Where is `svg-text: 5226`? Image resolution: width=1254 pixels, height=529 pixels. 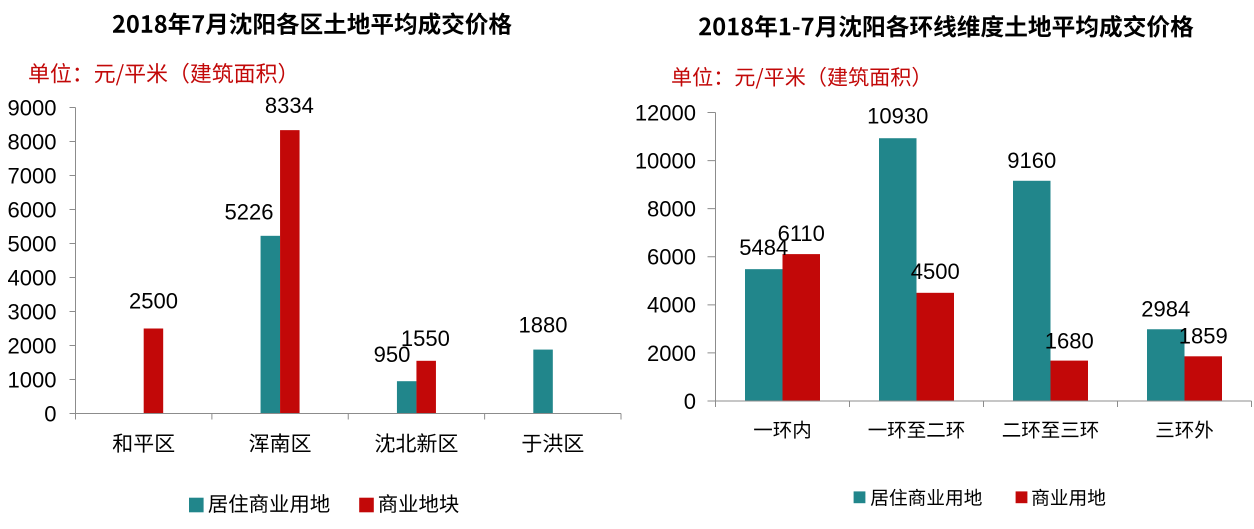 svg-text: 5226 is located at coordinates (249, 211).